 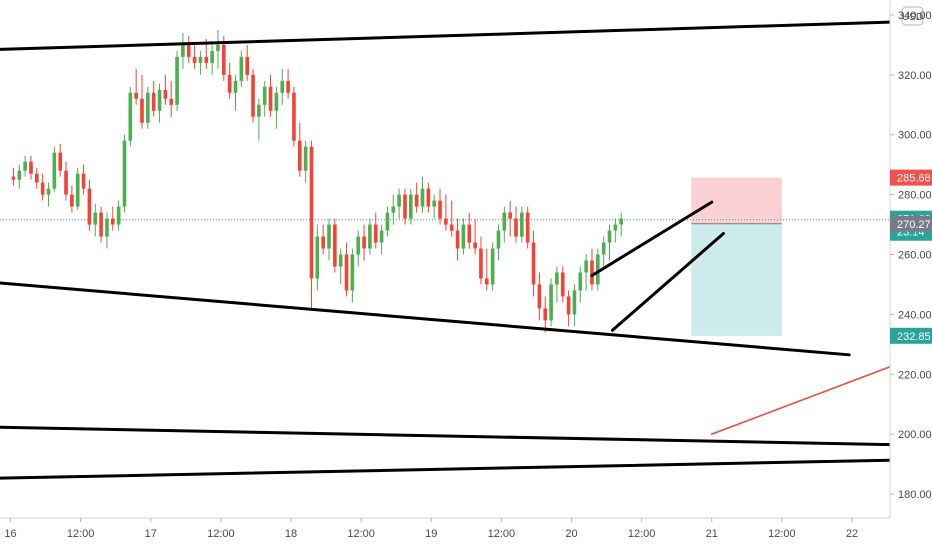 What do you see at coordinates (915, 256) in the screenshot?
I see `price-tick-label: 260.00` at bounding box center [915, 256].